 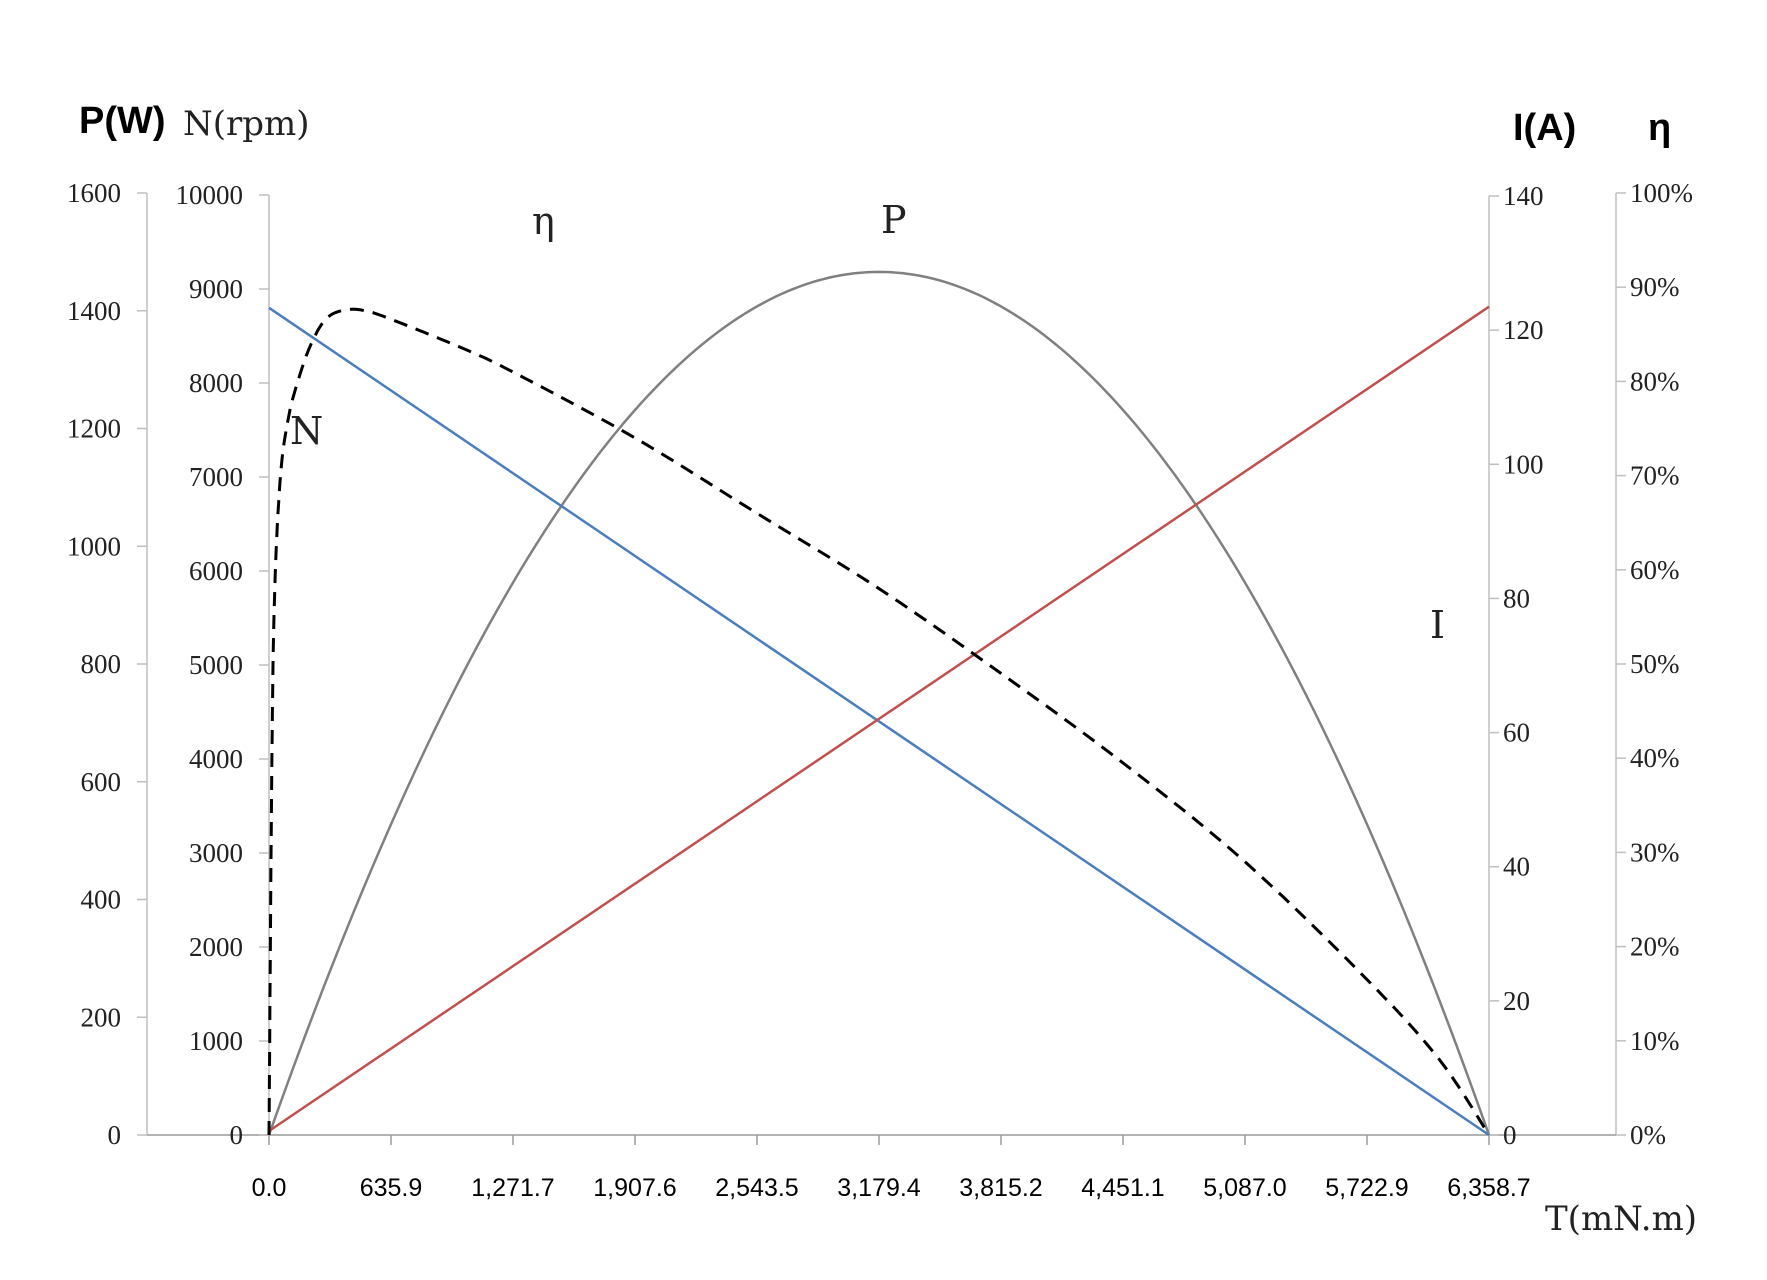 What do you see at coordinates (216, 1041) in the screenshot?
I see `n-axis-tick-label: 1000` at bounding box center [216, 1041].